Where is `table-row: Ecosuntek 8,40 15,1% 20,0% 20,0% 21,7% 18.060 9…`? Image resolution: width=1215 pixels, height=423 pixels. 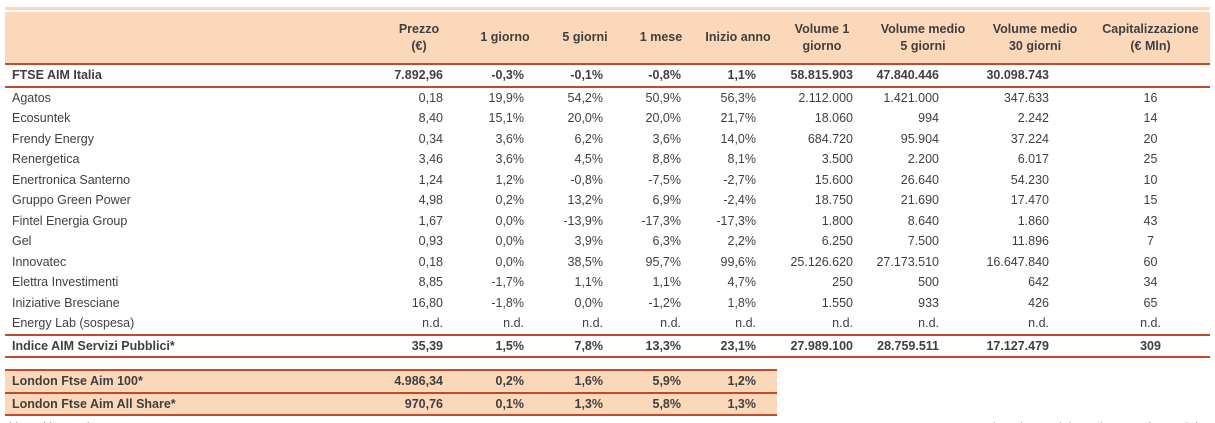 table-row: Ecosuntek 8,40 15,1% 20,0% 20,0% 21,7% 18.060 9… is located at coordinates (607, 118).